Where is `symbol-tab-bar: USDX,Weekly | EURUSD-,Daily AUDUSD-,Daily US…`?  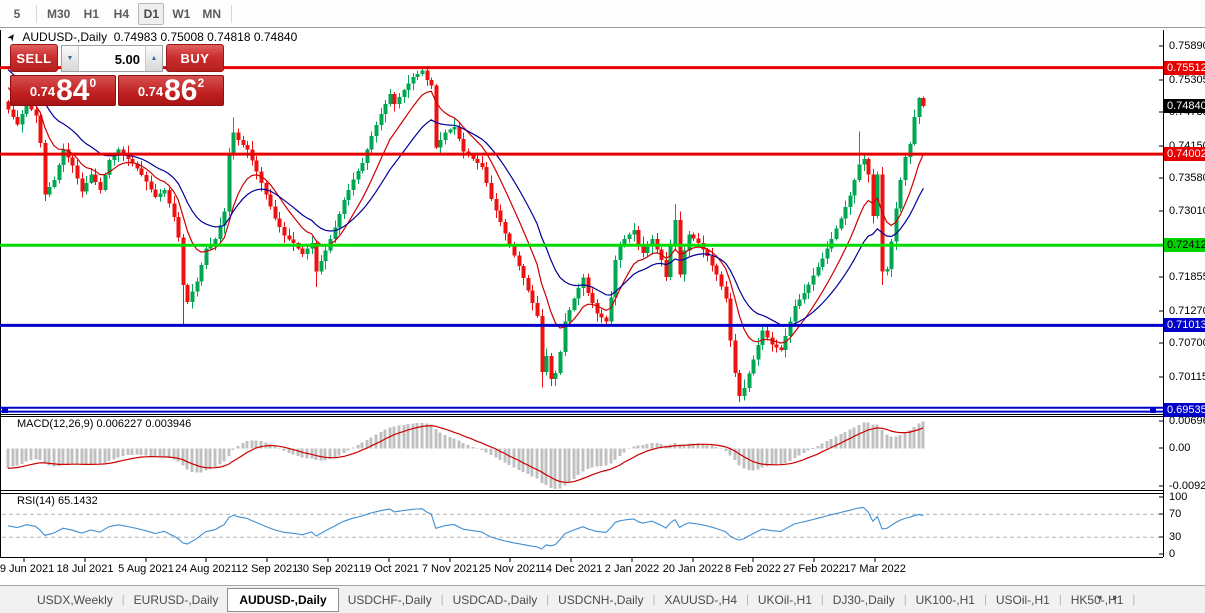
symbol-tab-bar: USDX,Weekly | EURUSD-,Daily AUDUSD-,Daily US… is located at coordinates (602, 599).